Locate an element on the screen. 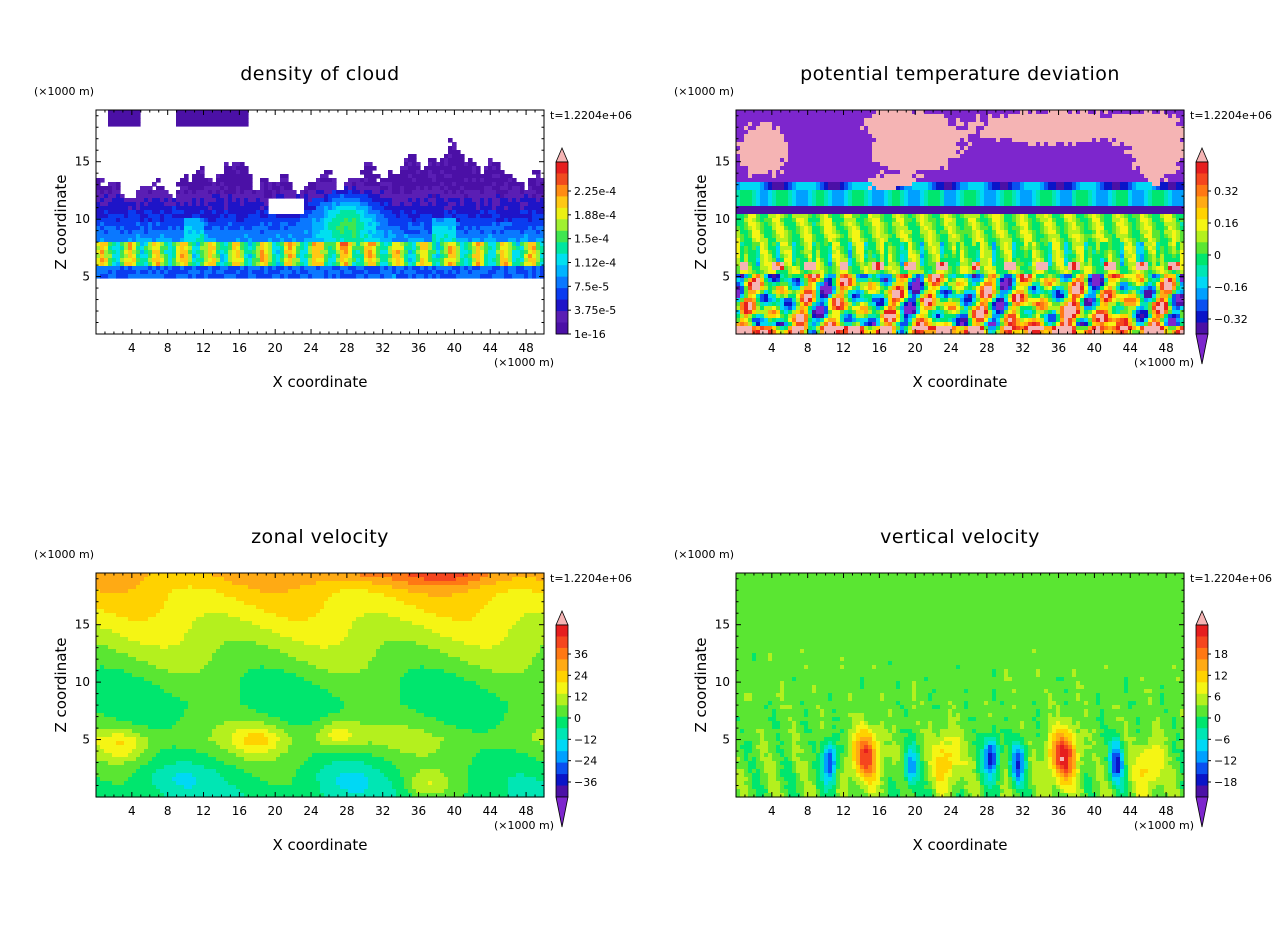 This screenshot has width=1280, height=926. y-axis-label: Z coordinate is located at coordinates (61, 221).